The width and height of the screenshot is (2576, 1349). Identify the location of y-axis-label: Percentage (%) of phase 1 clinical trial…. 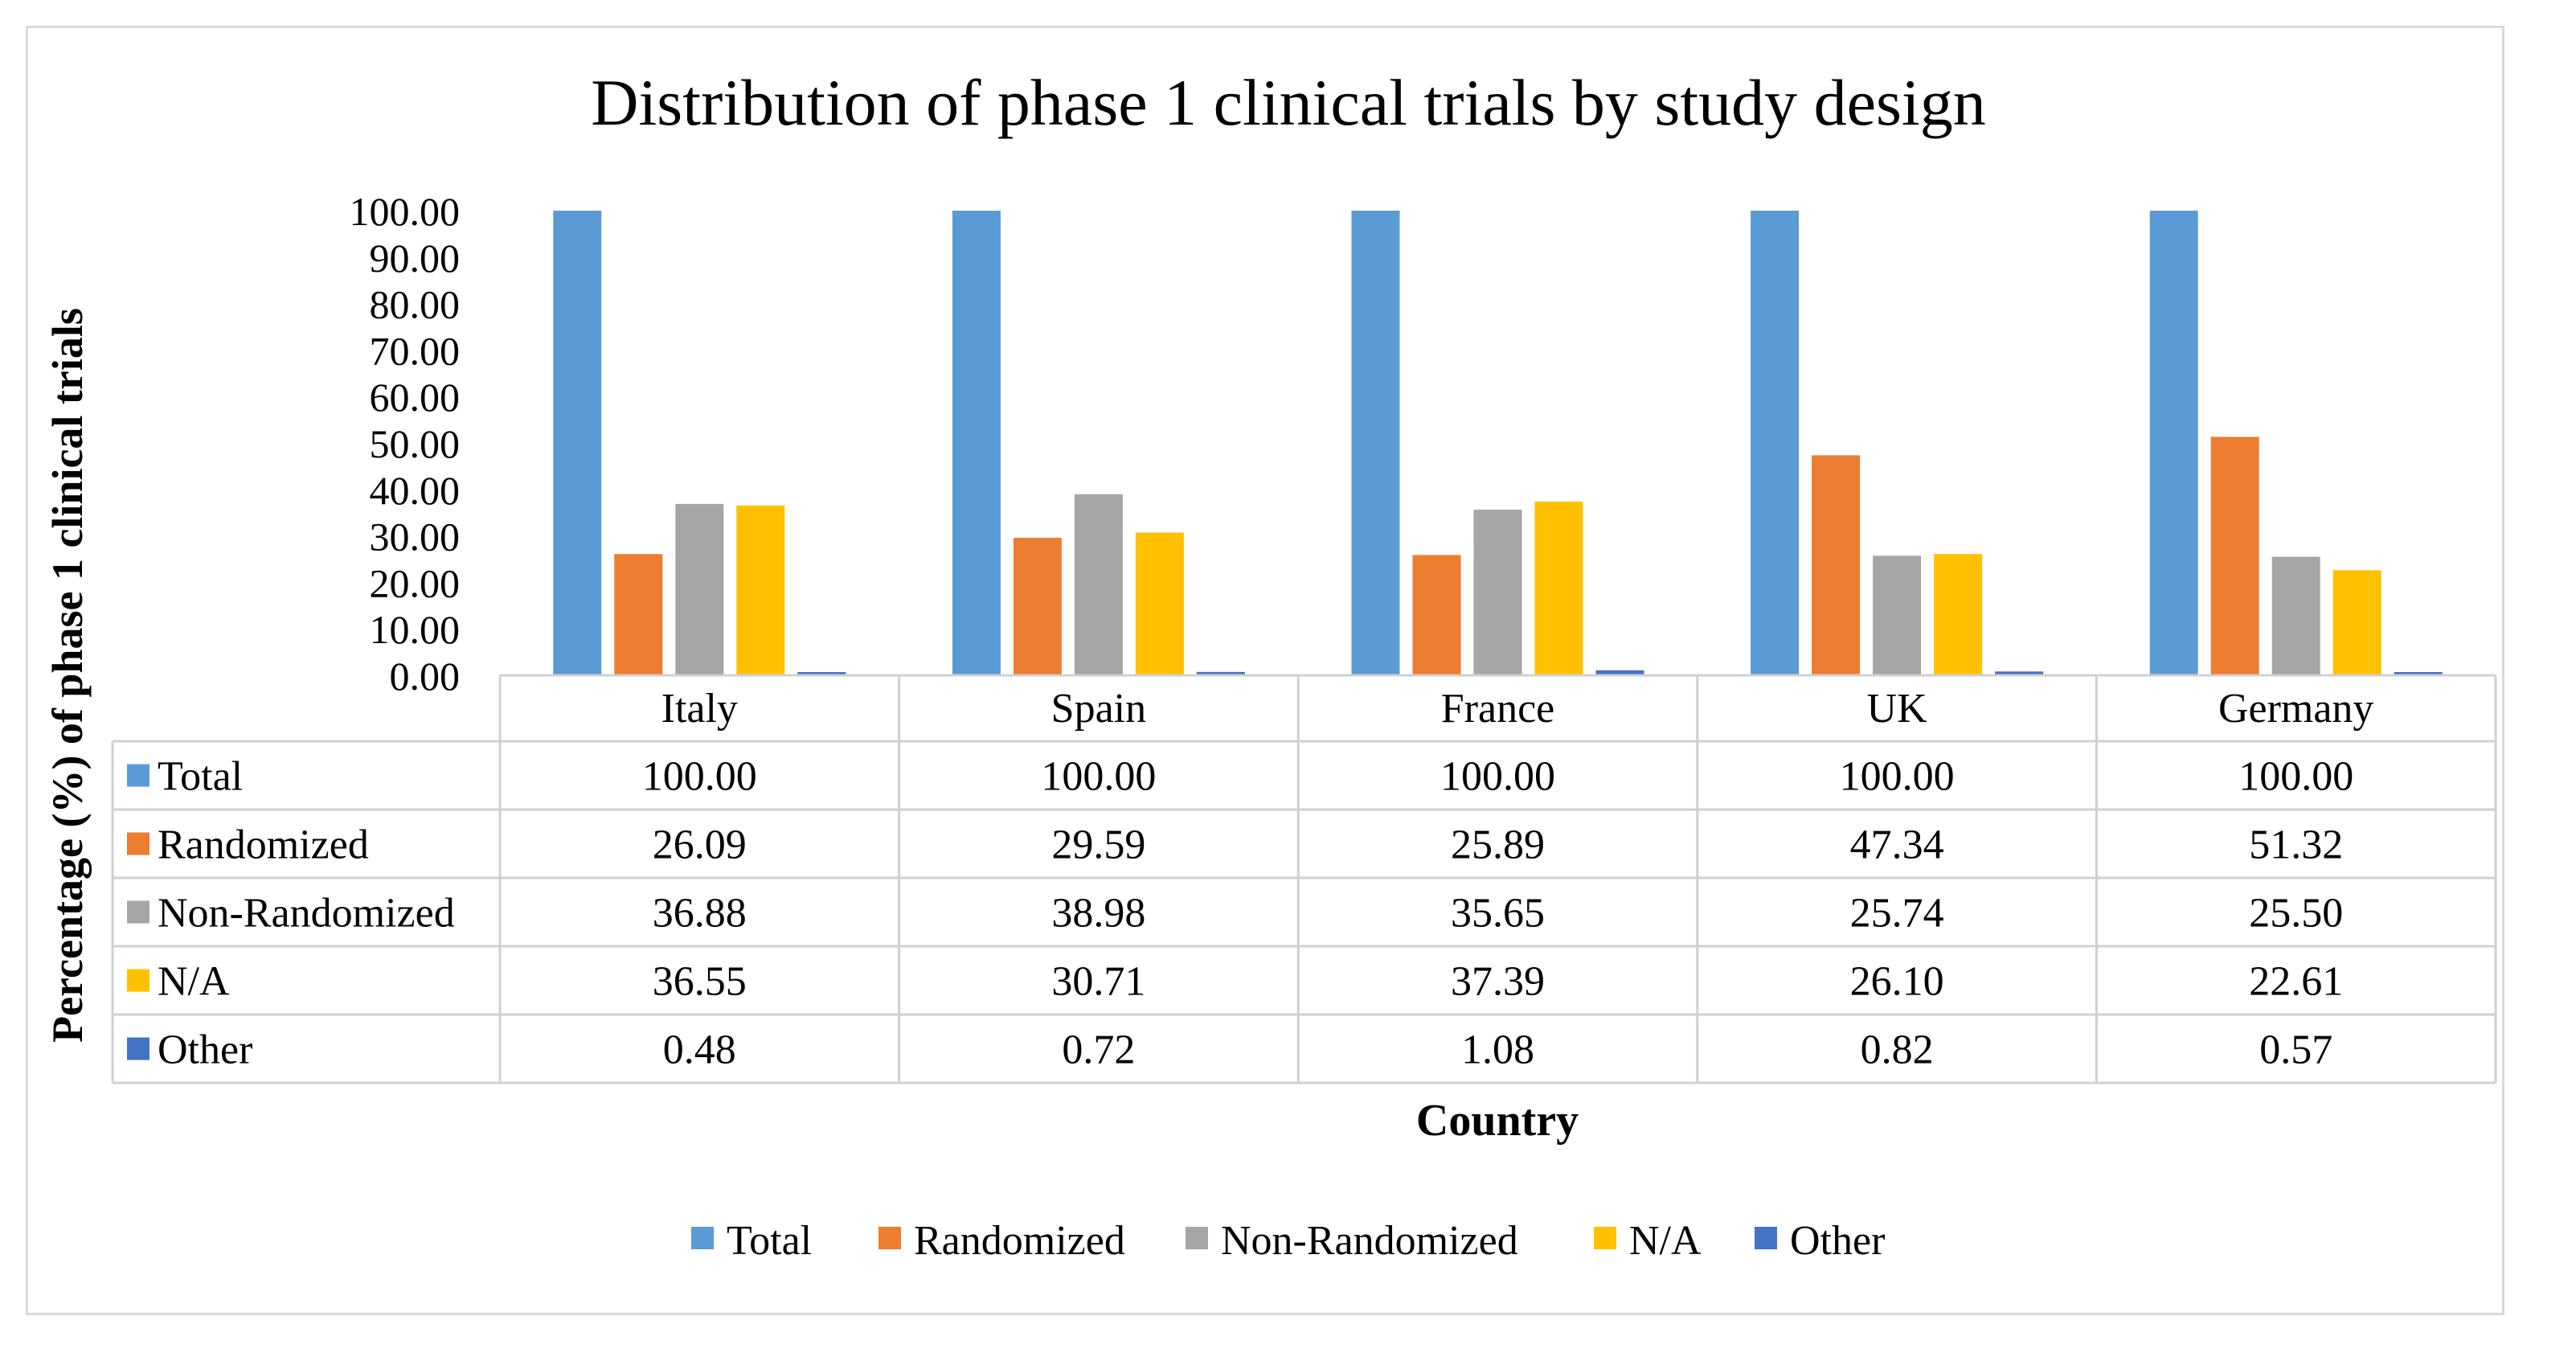
(67, 675).